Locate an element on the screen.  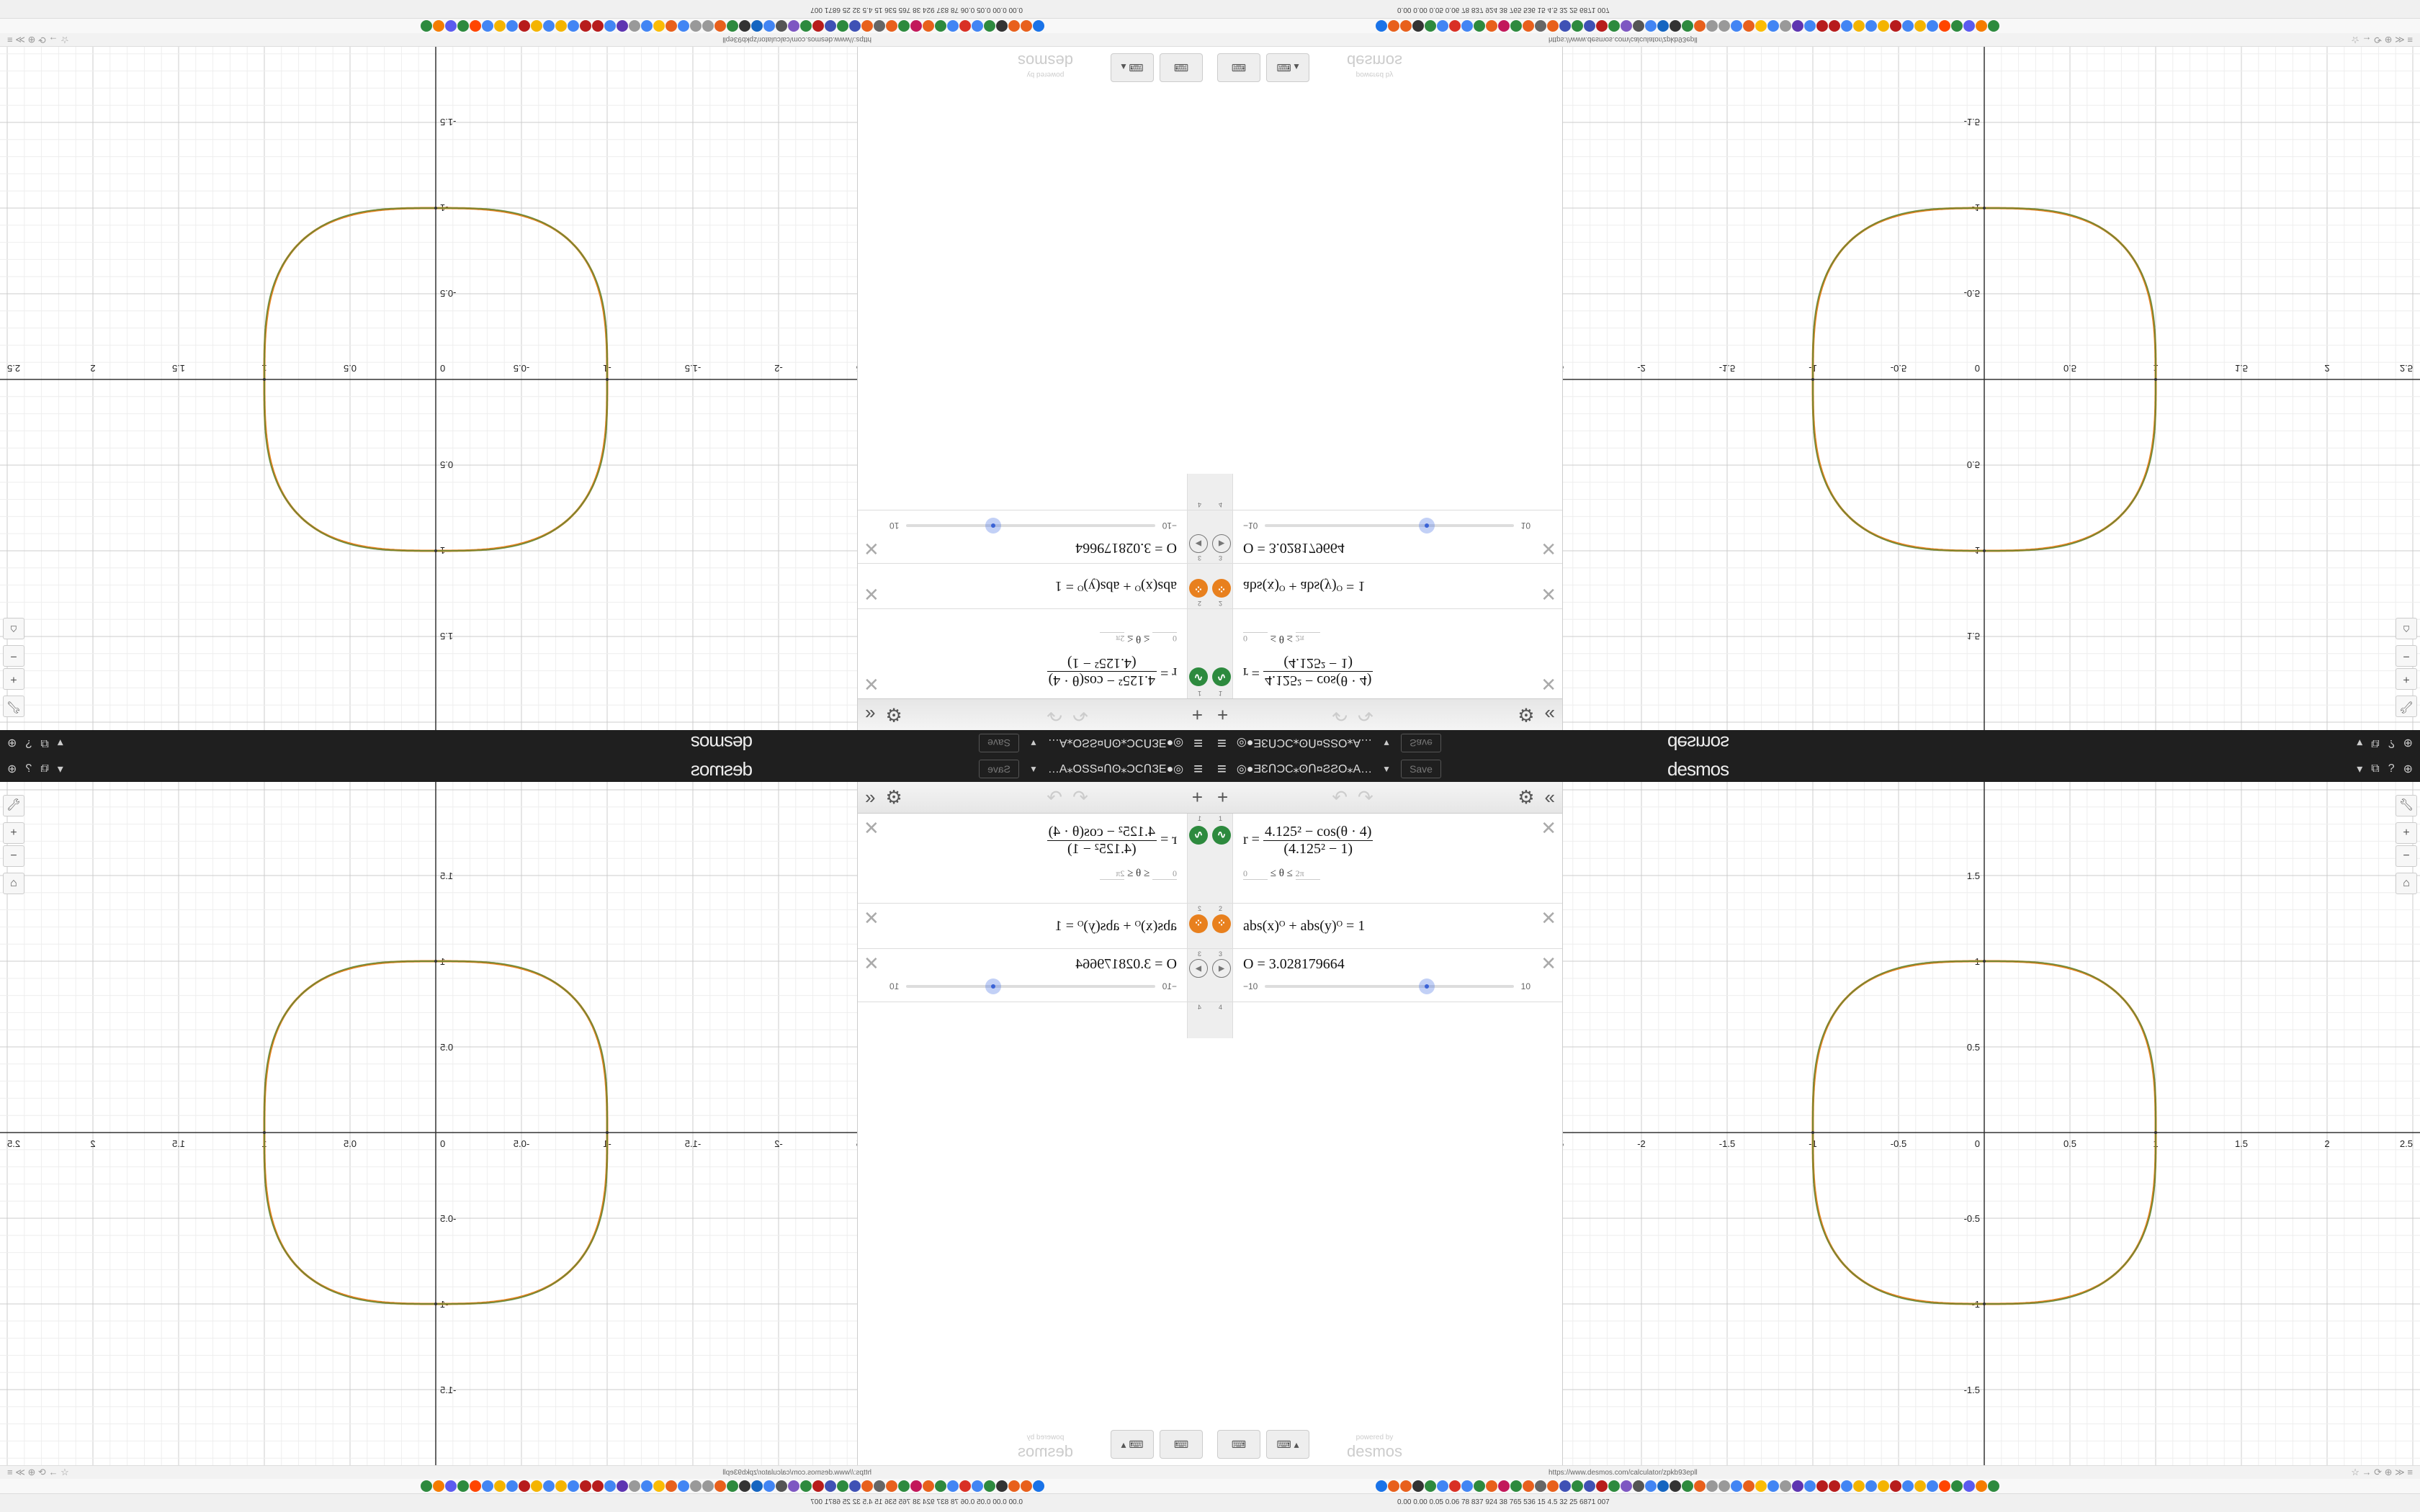
wrench-icon: 🔧︎ is located at coordinates (13, 706).